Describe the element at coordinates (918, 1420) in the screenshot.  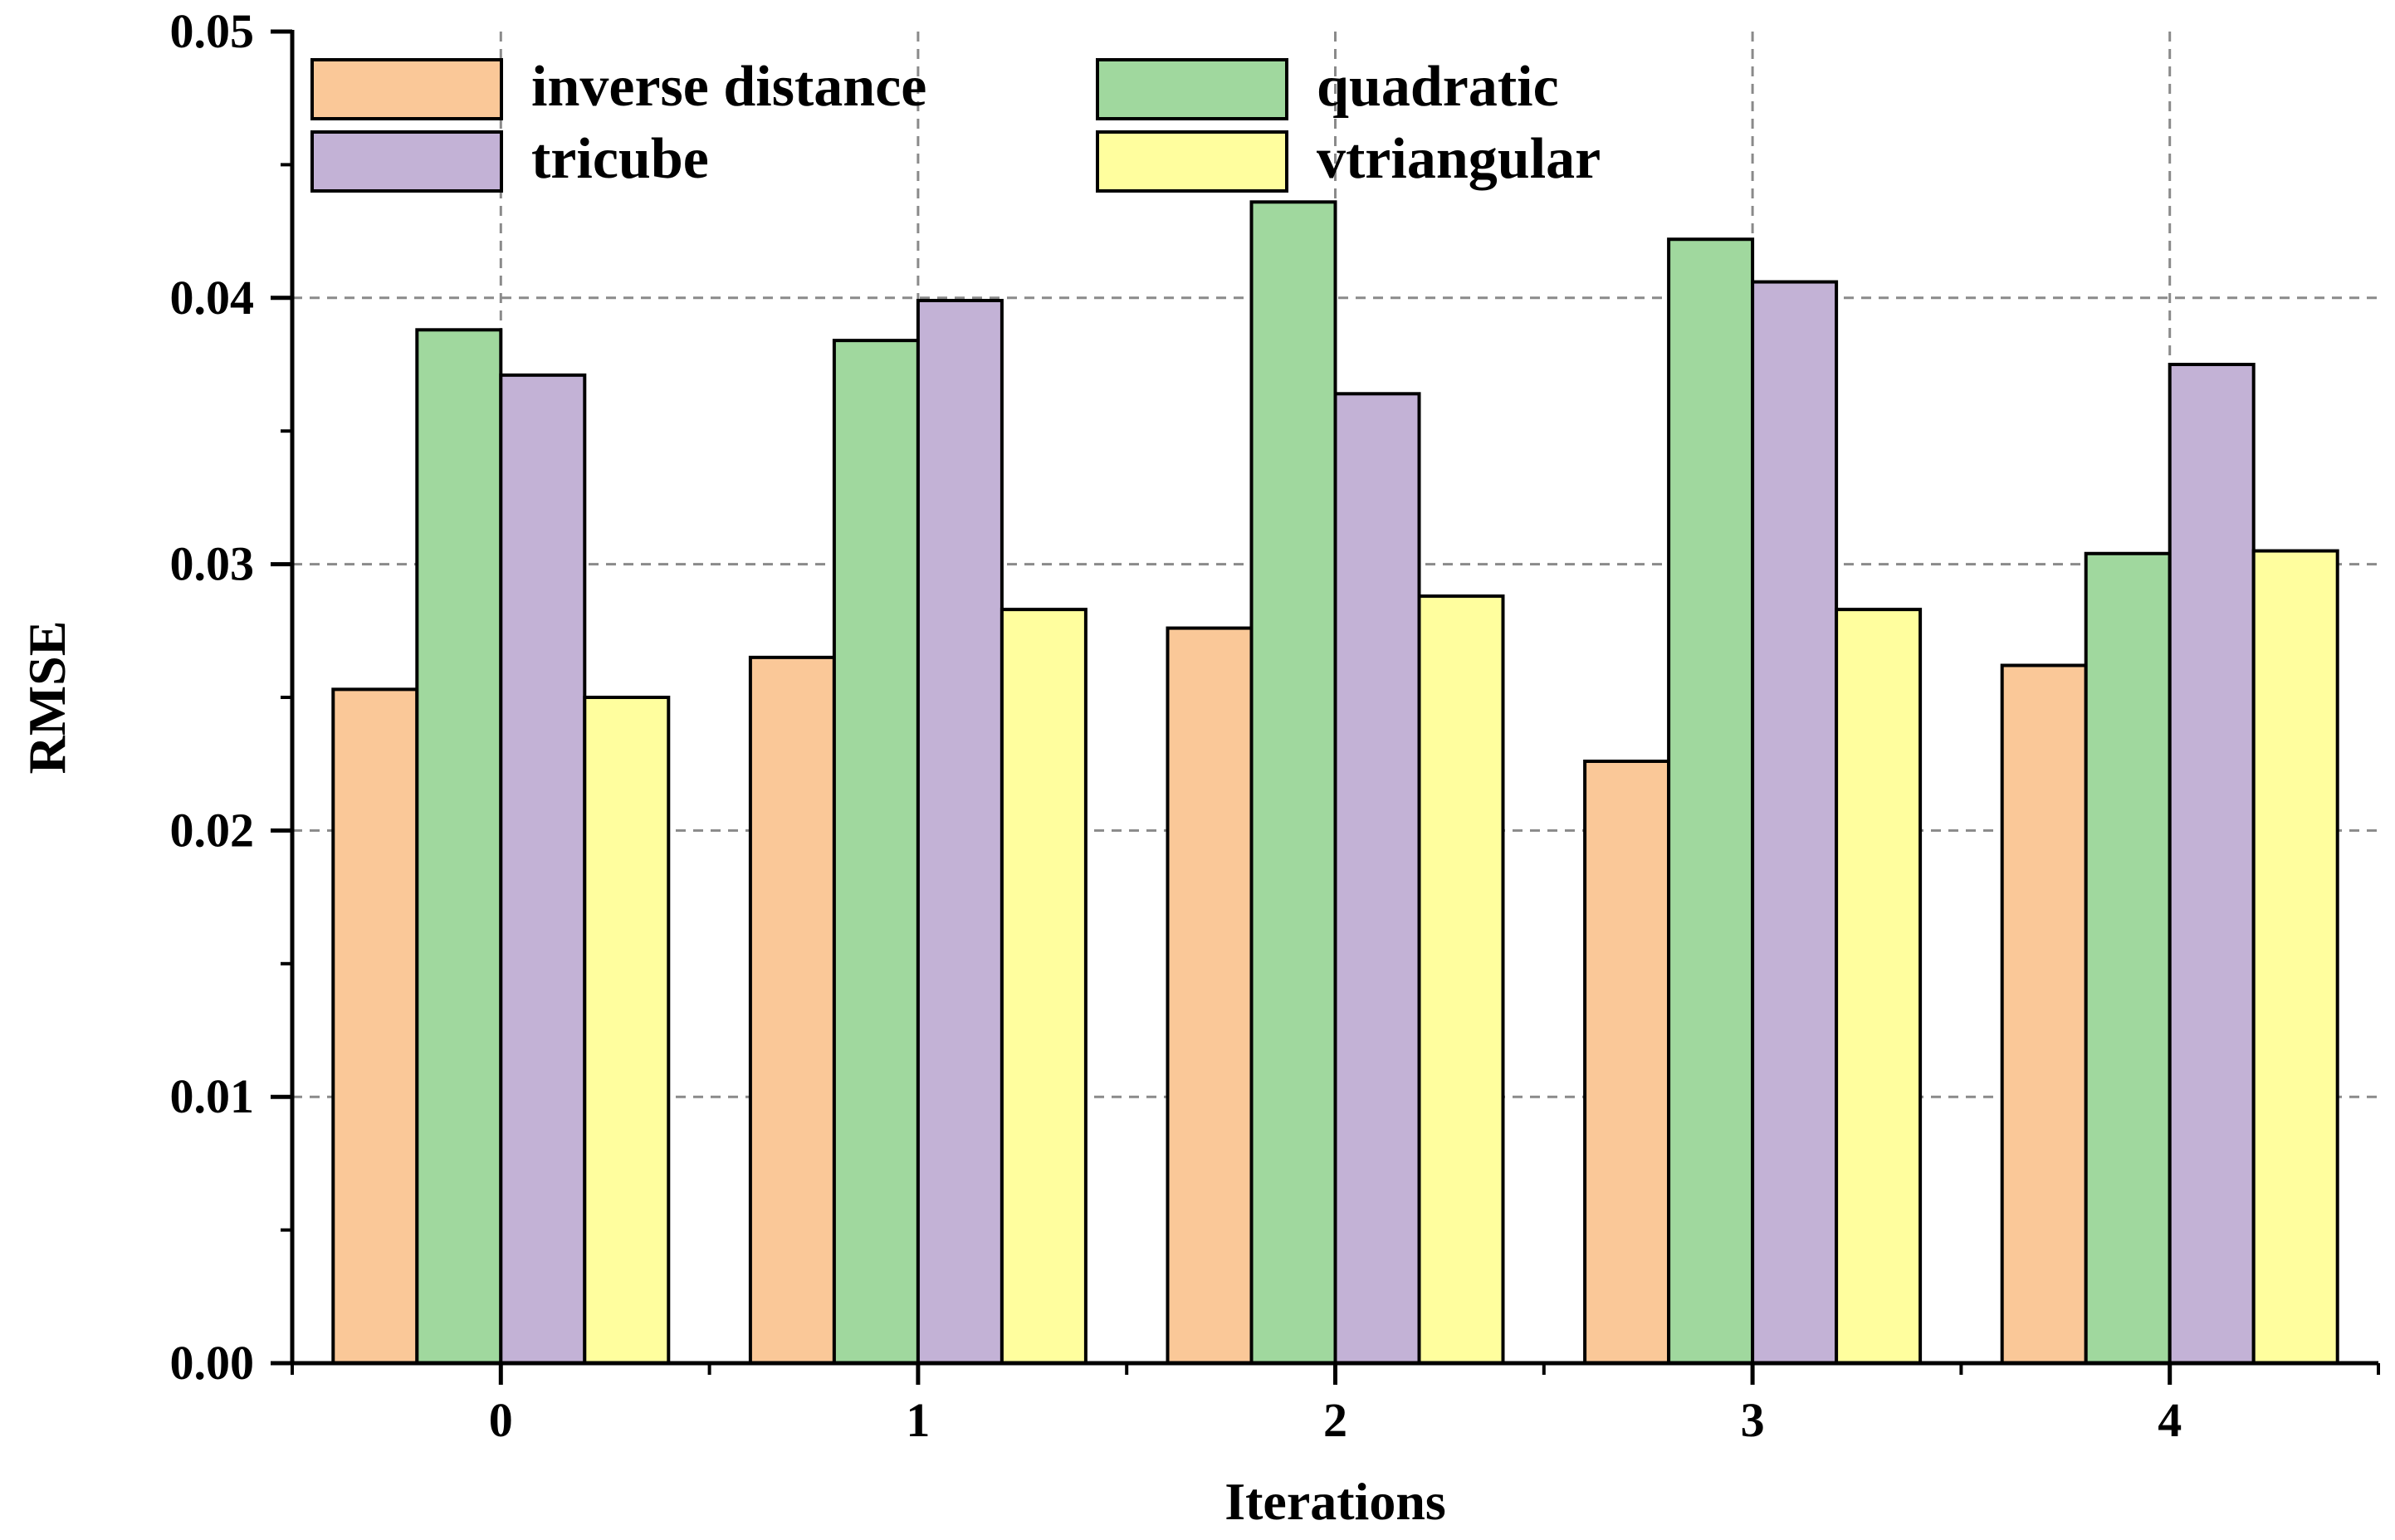
I see `x-tick-label: 1` at that location.